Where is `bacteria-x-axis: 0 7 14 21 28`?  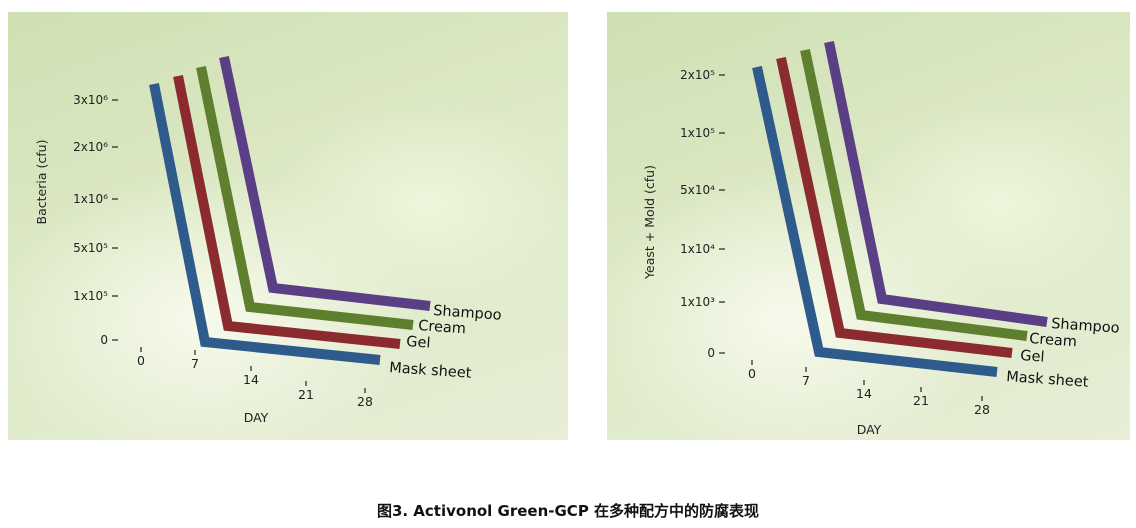 bacteria-x-axis: 0 7 14 21 28 is located at coordinates (255, 378).